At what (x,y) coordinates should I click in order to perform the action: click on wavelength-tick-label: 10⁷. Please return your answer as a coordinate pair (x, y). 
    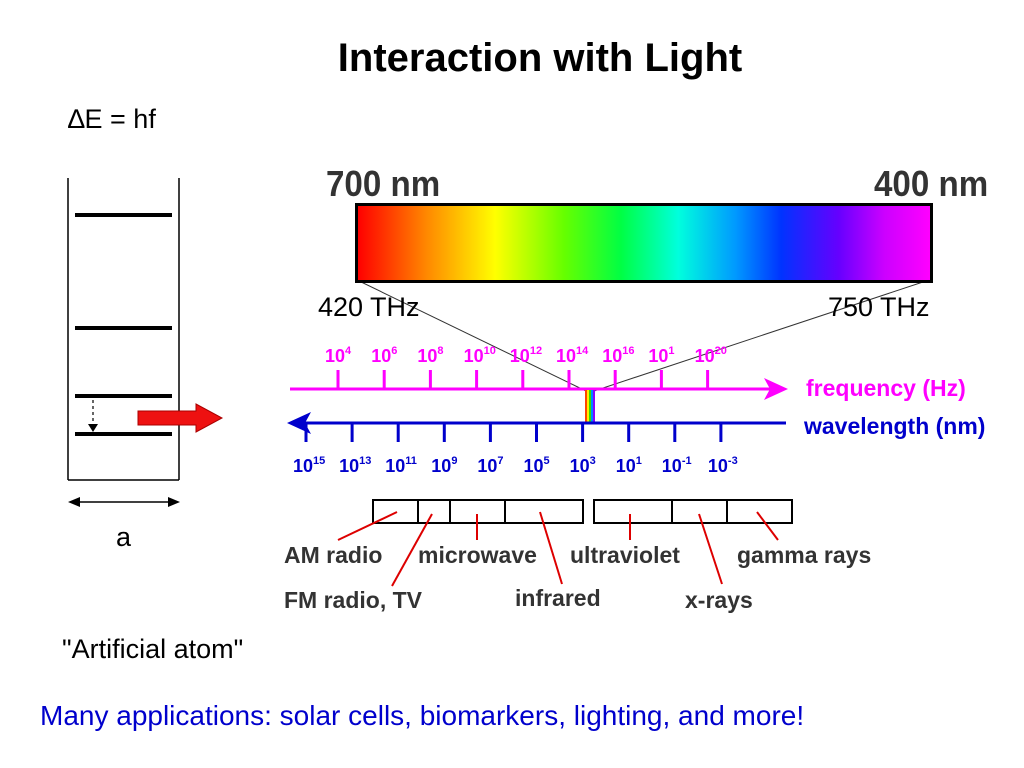
    Looking at the image, I should click on (490, 465).